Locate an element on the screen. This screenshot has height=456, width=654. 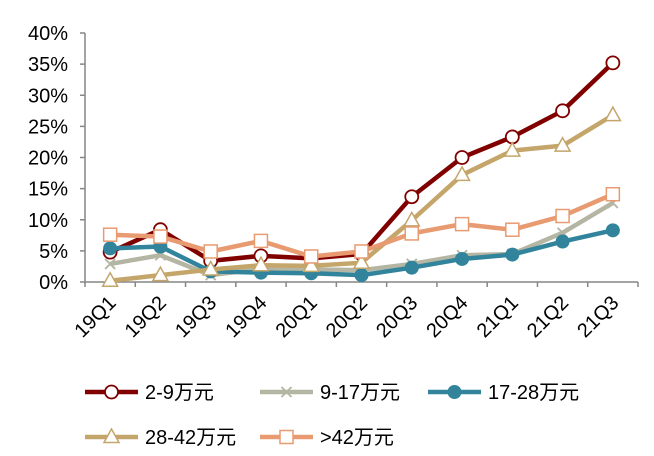
y-tick-label: 10% is located at coordinates (48, 221).